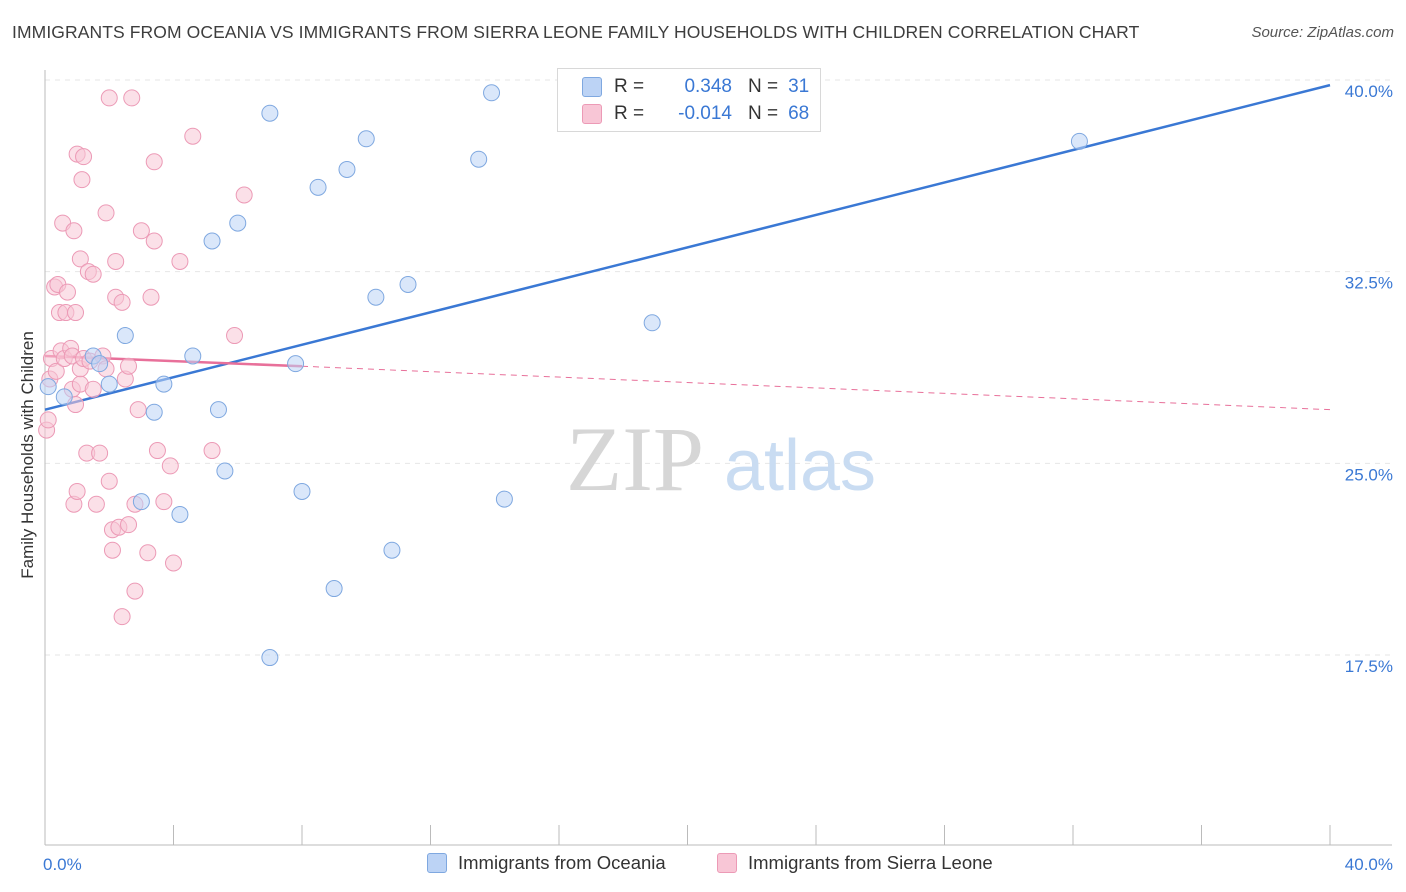 The image size is (1406, 892). I want to click on series-swatch-oceania, so click(437, 863).